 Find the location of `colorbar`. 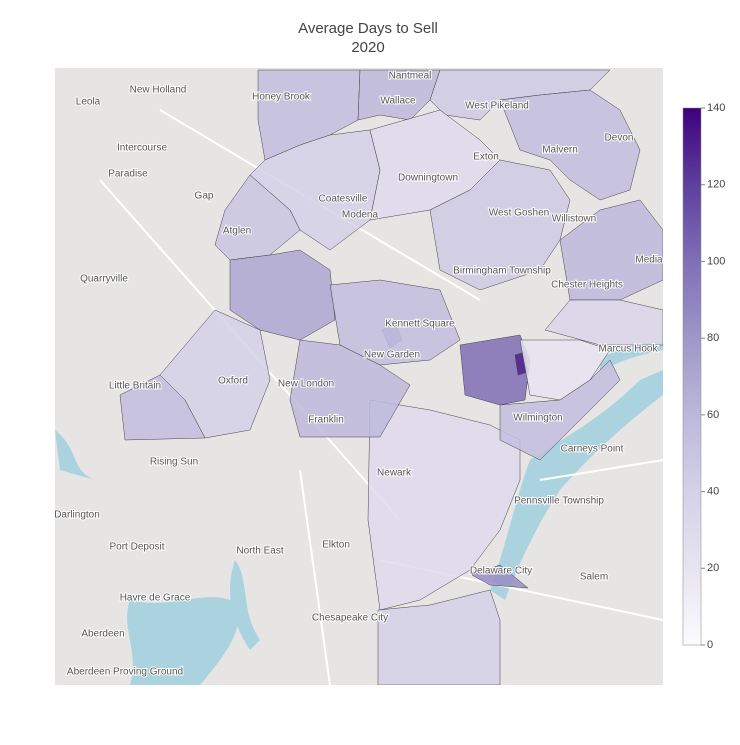

colorbar is located at coordinates (692, 376).